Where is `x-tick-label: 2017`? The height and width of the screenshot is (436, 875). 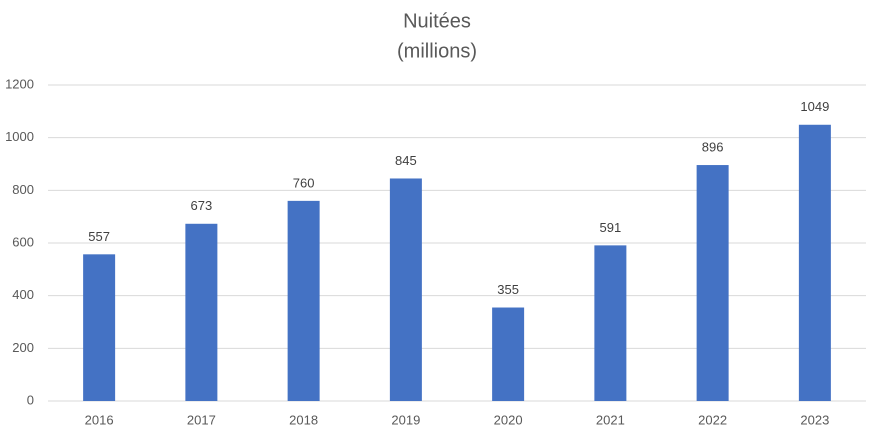 x-tick-label: 2017 is located at coordinates (201, 419).